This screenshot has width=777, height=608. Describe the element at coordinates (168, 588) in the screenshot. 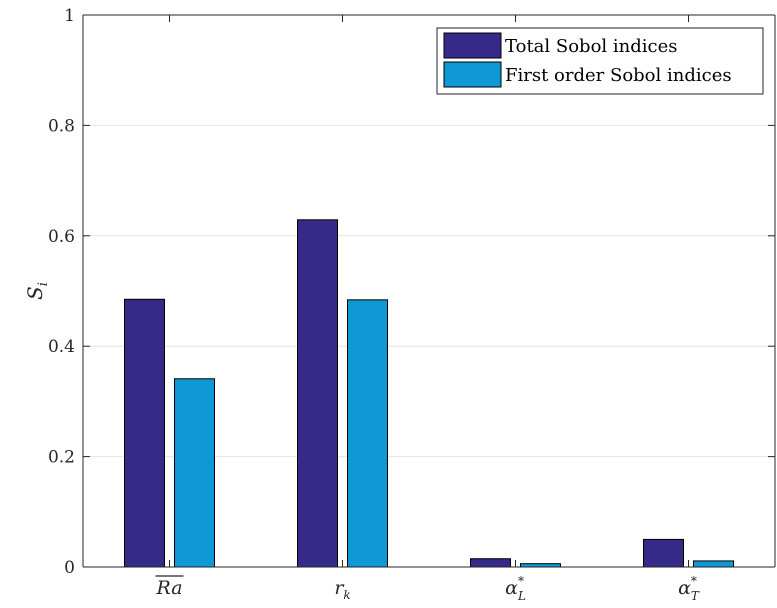

I see `x-category-label: Ra` at that location.